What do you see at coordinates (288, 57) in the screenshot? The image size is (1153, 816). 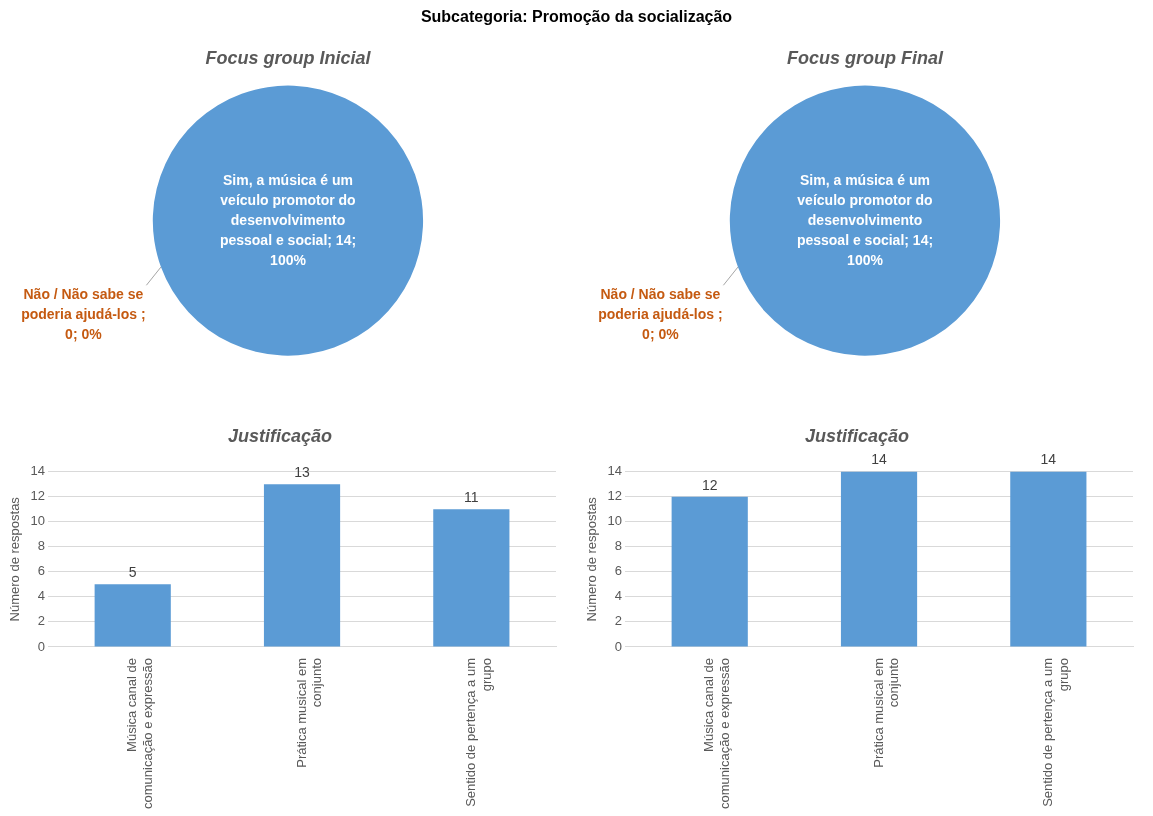 I see `chart-title: Focus group Inicial` at bounding box center [288, 57].